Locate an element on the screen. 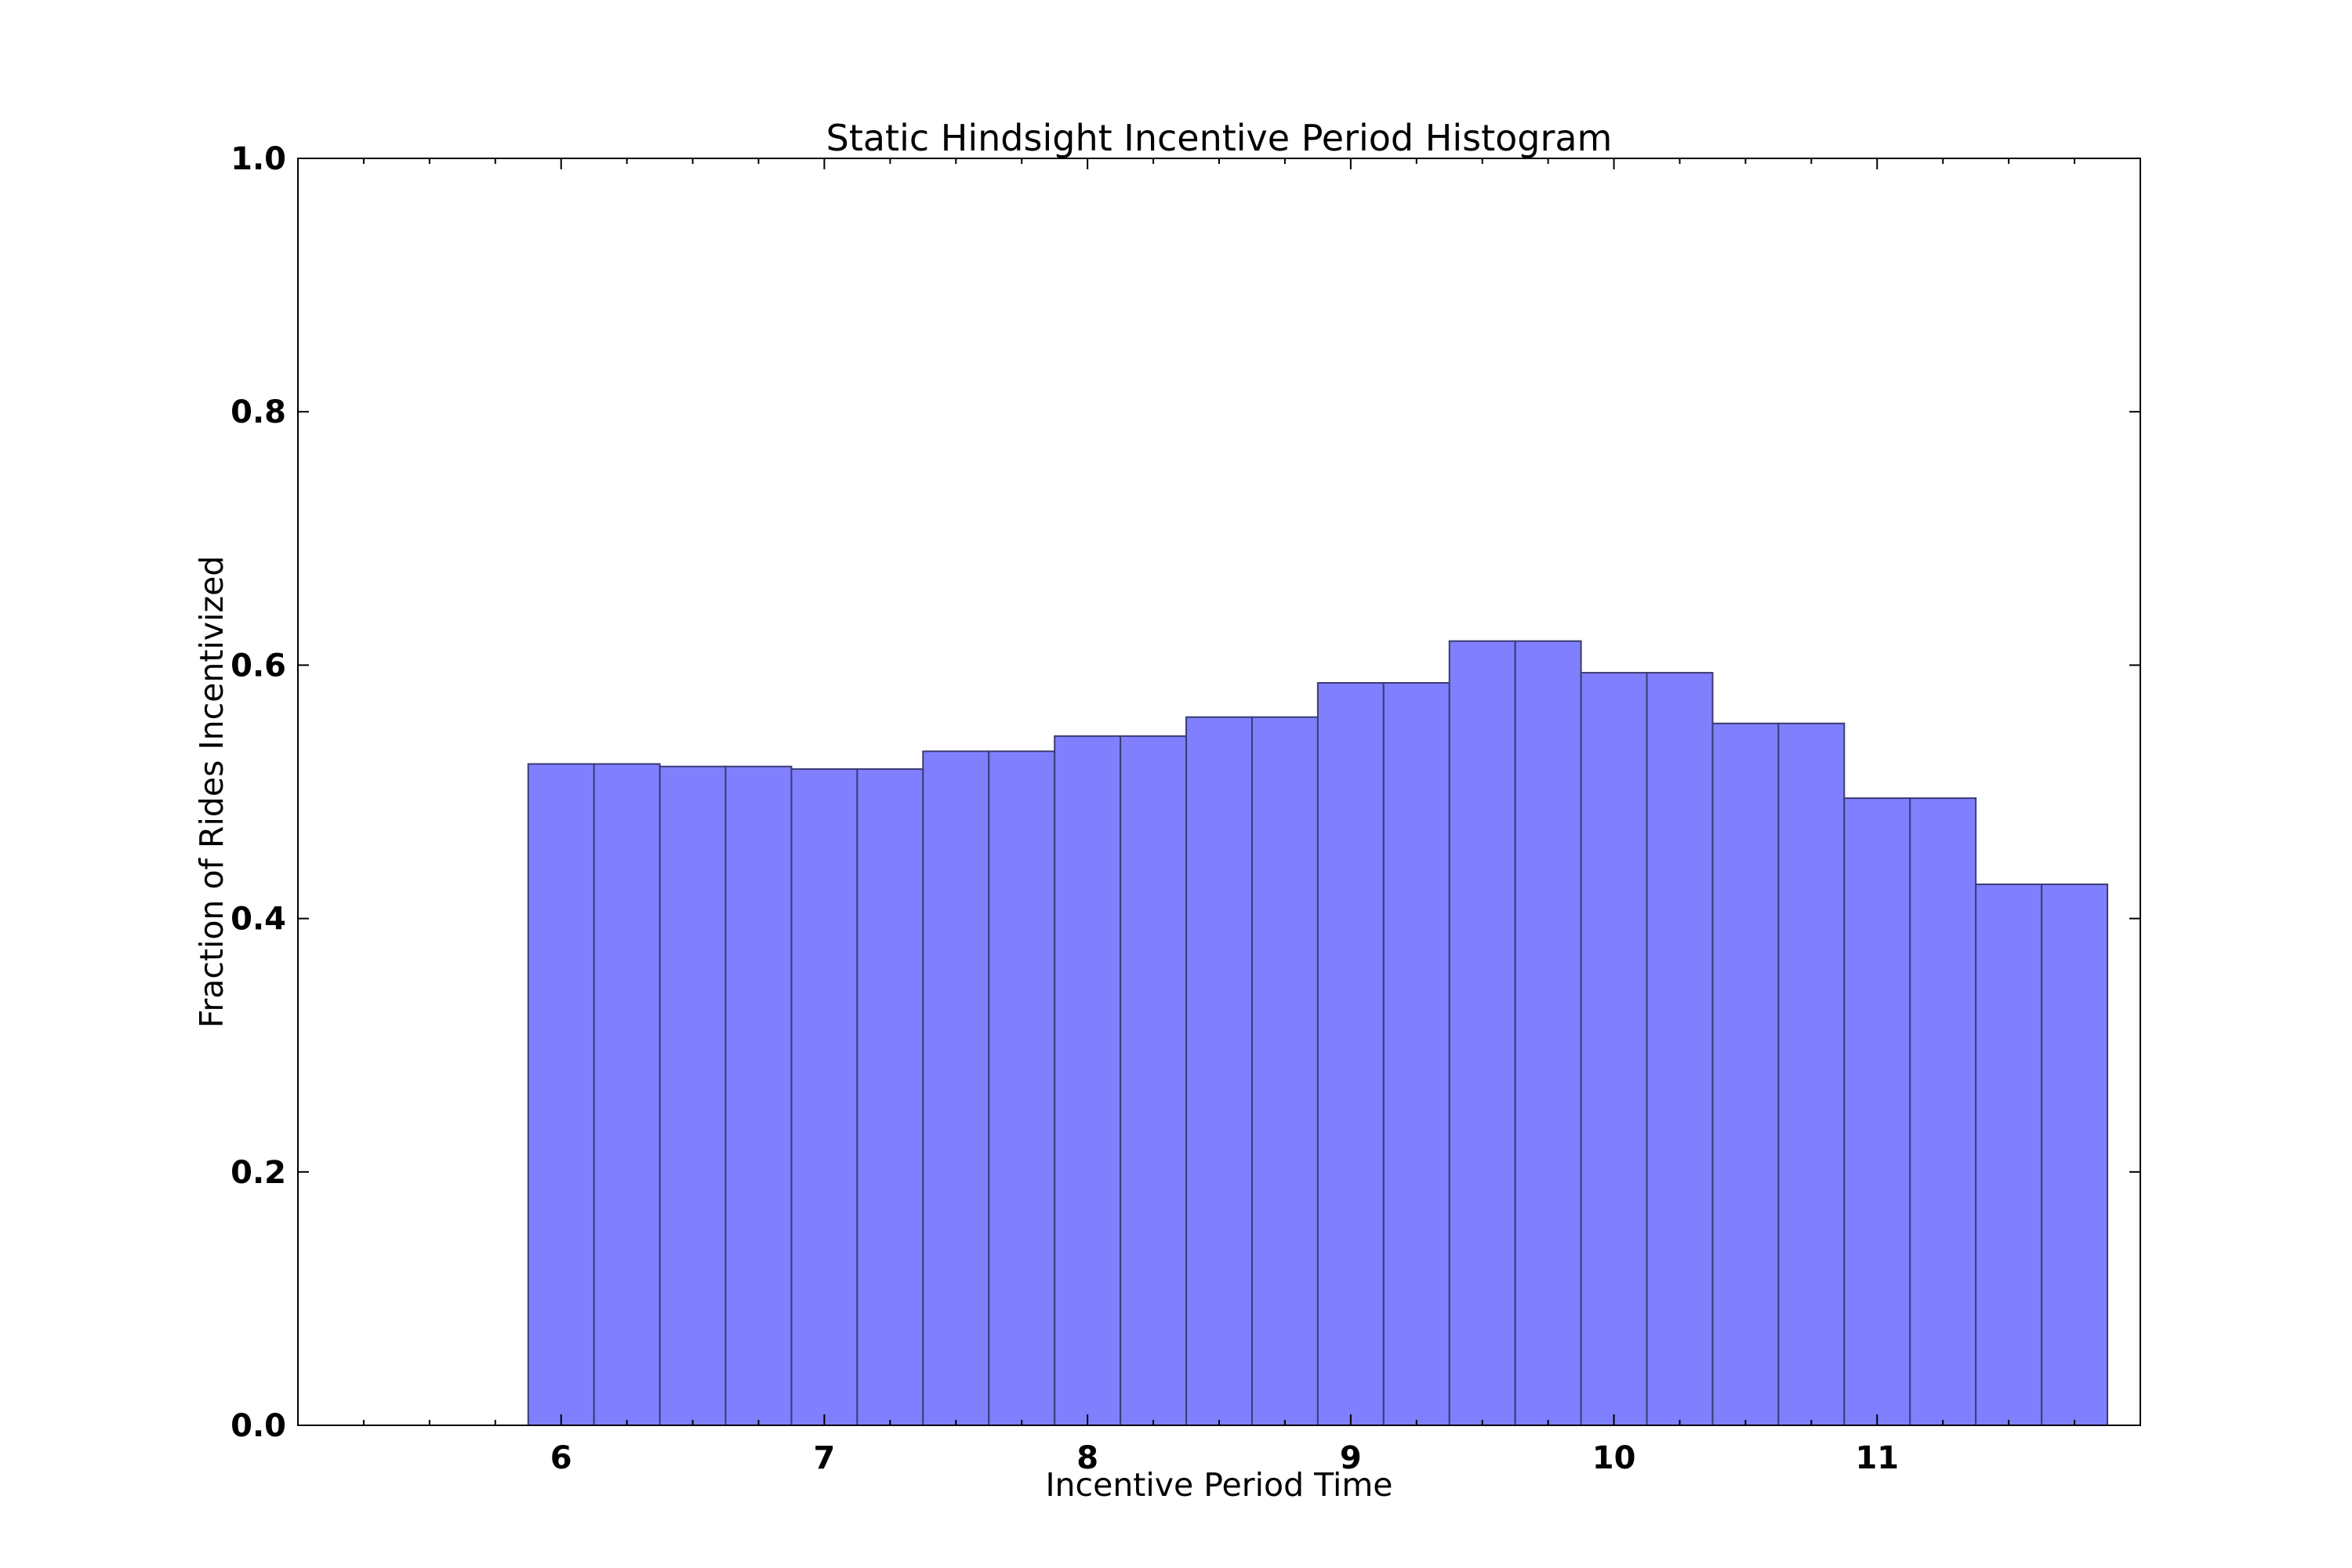  x-tick-label: 10 is located at coordinates (1614, 1458).